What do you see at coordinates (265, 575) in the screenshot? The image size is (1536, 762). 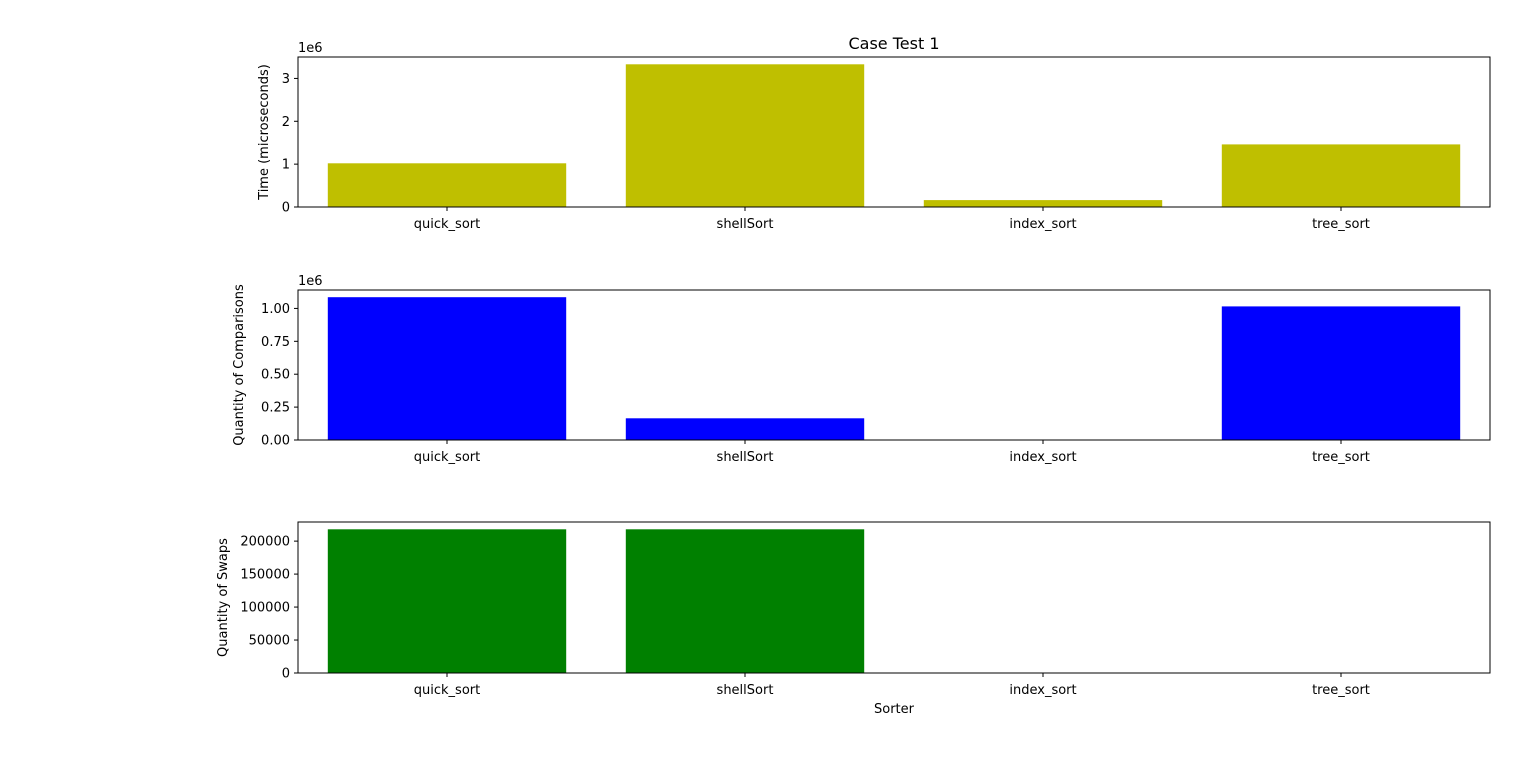 I see `y-tick-label: 150000` at bounding box center [265, 575].